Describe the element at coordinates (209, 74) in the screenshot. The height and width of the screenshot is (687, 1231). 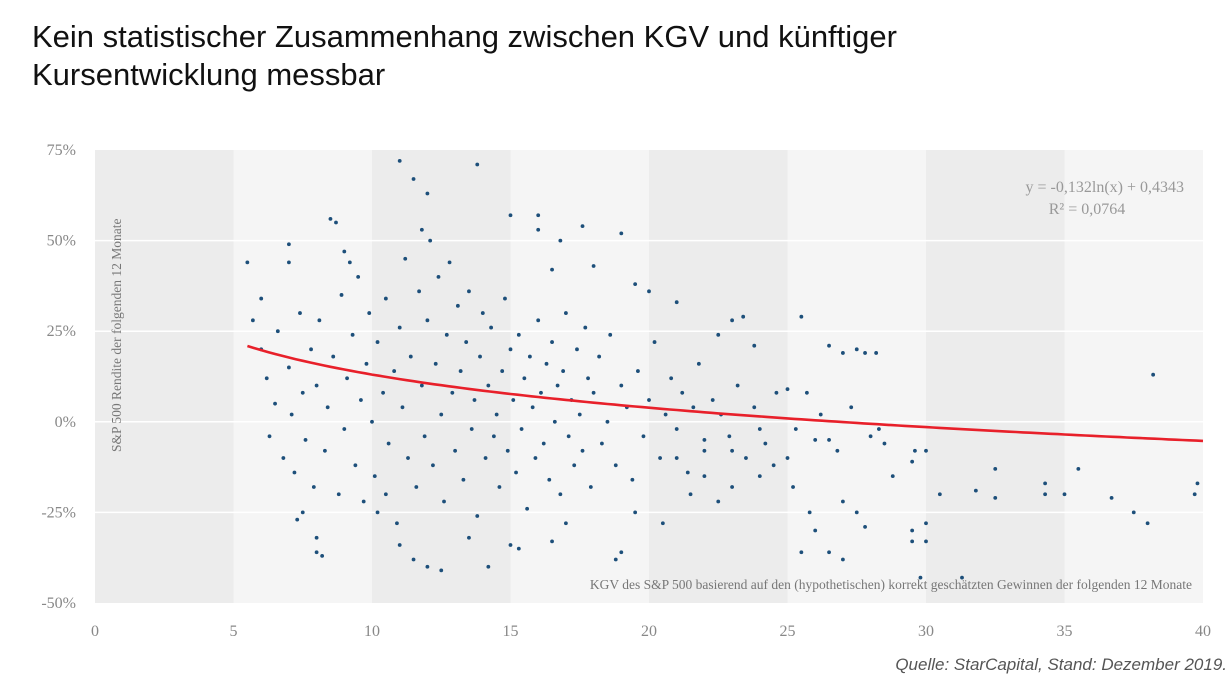
I see `title-line-2: Kursentwicklung messbar` at that location.